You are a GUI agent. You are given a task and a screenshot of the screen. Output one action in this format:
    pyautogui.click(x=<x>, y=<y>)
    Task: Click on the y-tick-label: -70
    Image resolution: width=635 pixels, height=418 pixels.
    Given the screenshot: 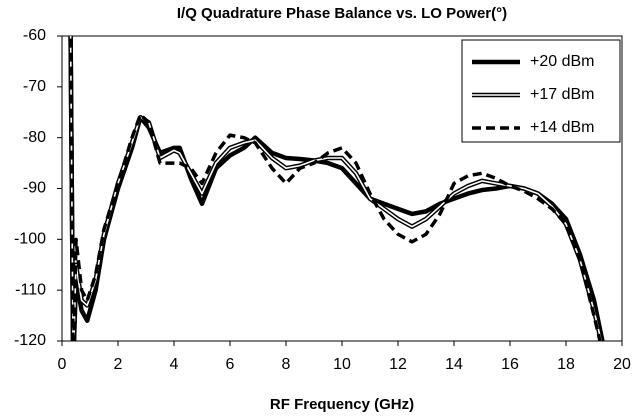 What is the action you would take?
    pyautogui.click(x=34, y=86)
    